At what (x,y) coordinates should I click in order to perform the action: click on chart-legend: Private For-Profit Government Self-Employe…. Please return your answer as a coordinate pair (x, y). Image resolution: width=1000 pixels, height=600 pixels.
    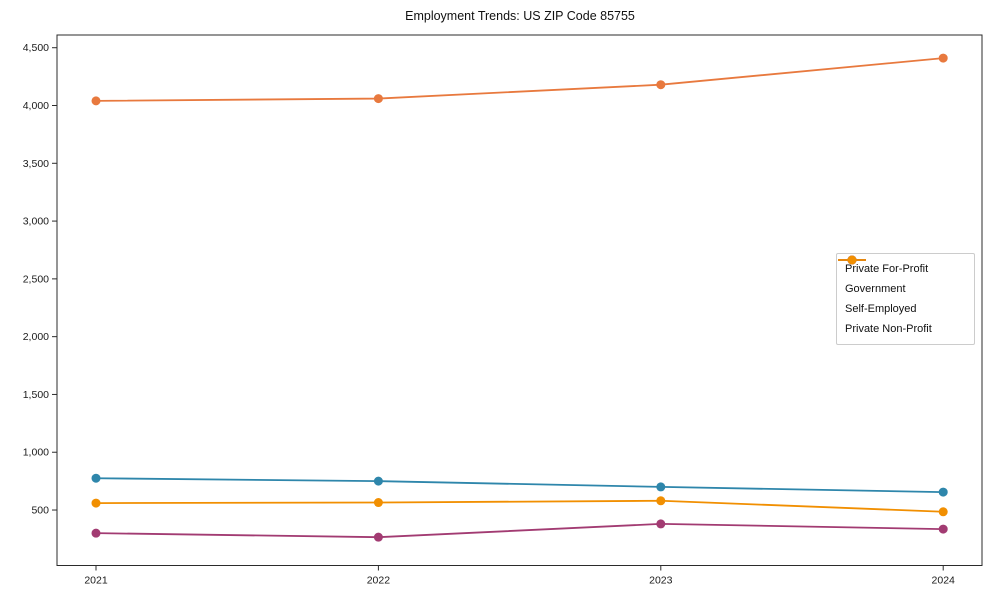
    Looking at the image, I should click on (905, 299).